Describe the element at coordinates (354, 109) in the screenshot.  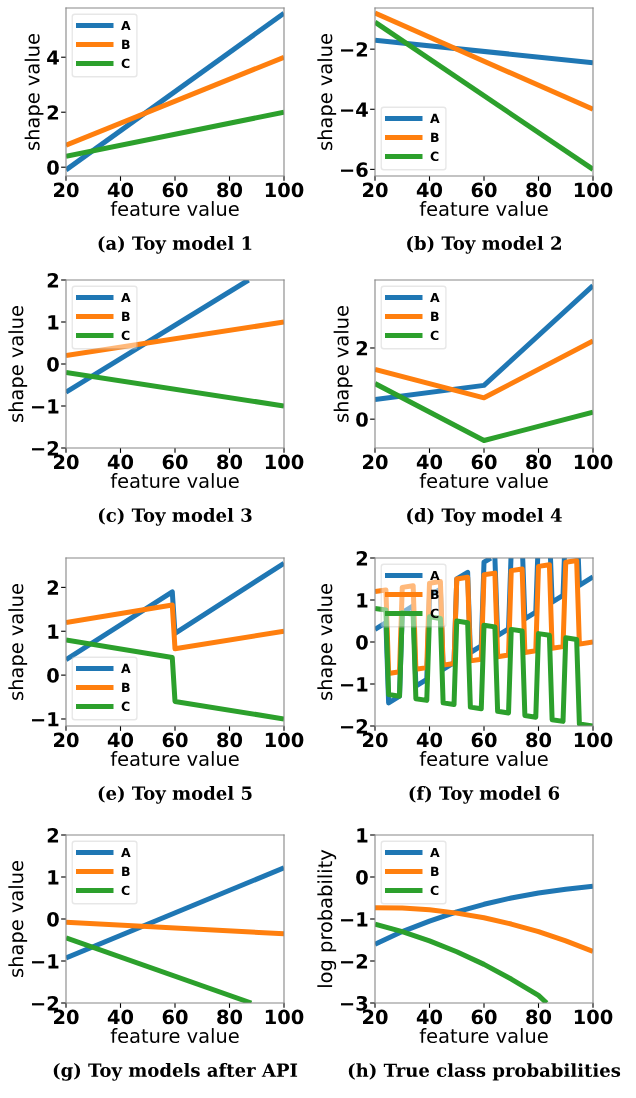
I see `y-tick-label: −4` at that location.